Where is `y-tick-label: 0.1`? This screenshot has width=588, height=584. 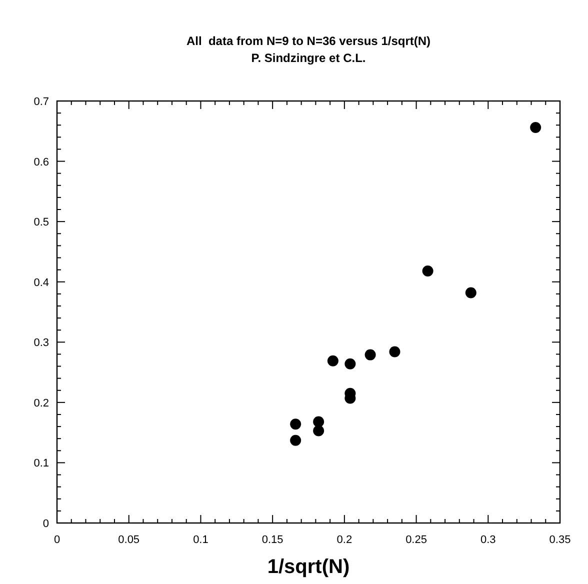
y-tick-label: 0.1 is located at coordinates (41, 464).